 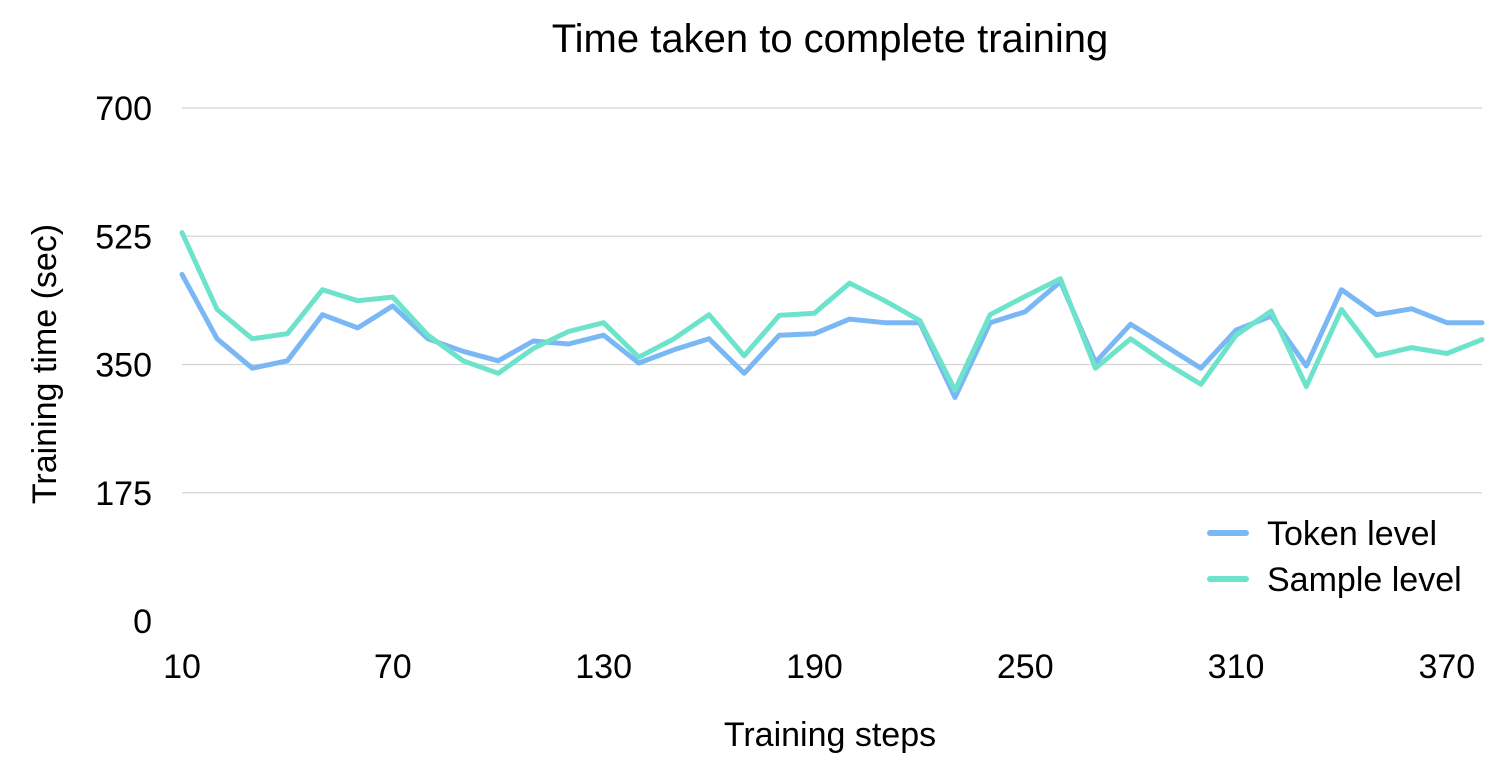 What do you see at coordinates (603, 667) in the screenshot?
I see `x-tick-label: 130` at bounding box center [603, 667].